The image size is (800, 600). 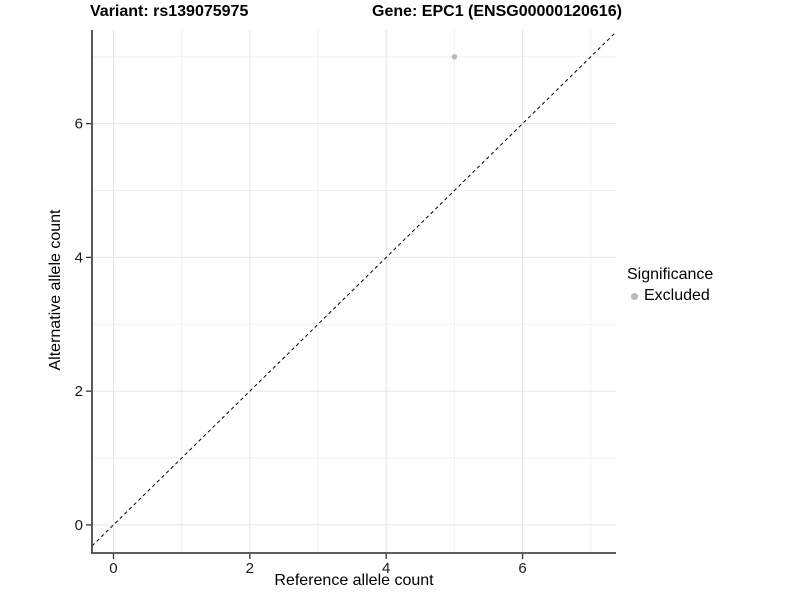 I want to click on legend-item-excluded: Excluded, so click(x=670, y=296).